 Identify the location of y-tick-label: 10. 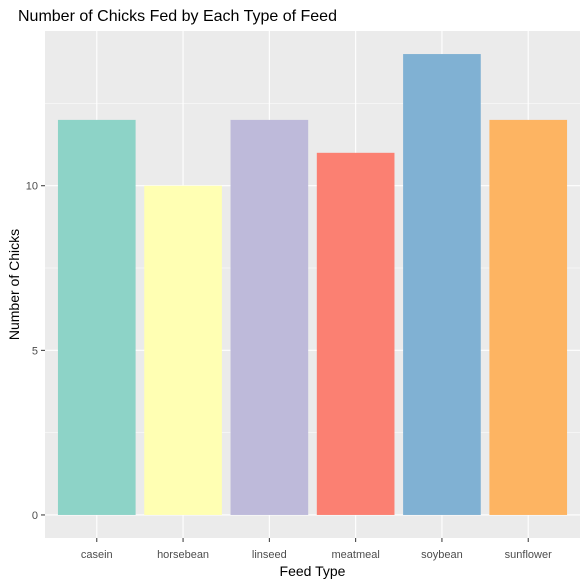
(32, 187).